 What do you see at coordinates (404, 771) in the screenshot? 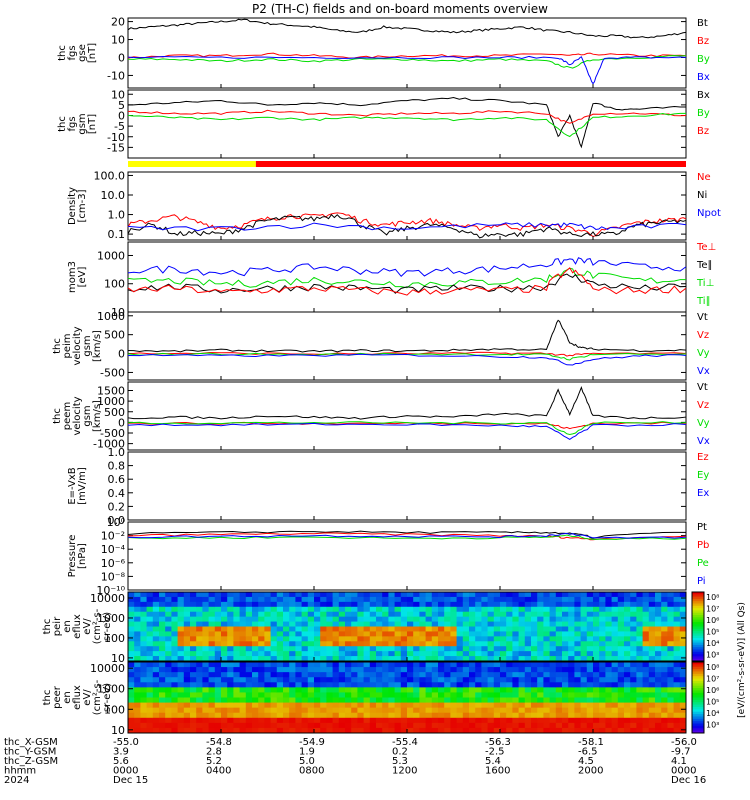
I see `xaxis-row-value: 1200` at bounding box center [404, 771].